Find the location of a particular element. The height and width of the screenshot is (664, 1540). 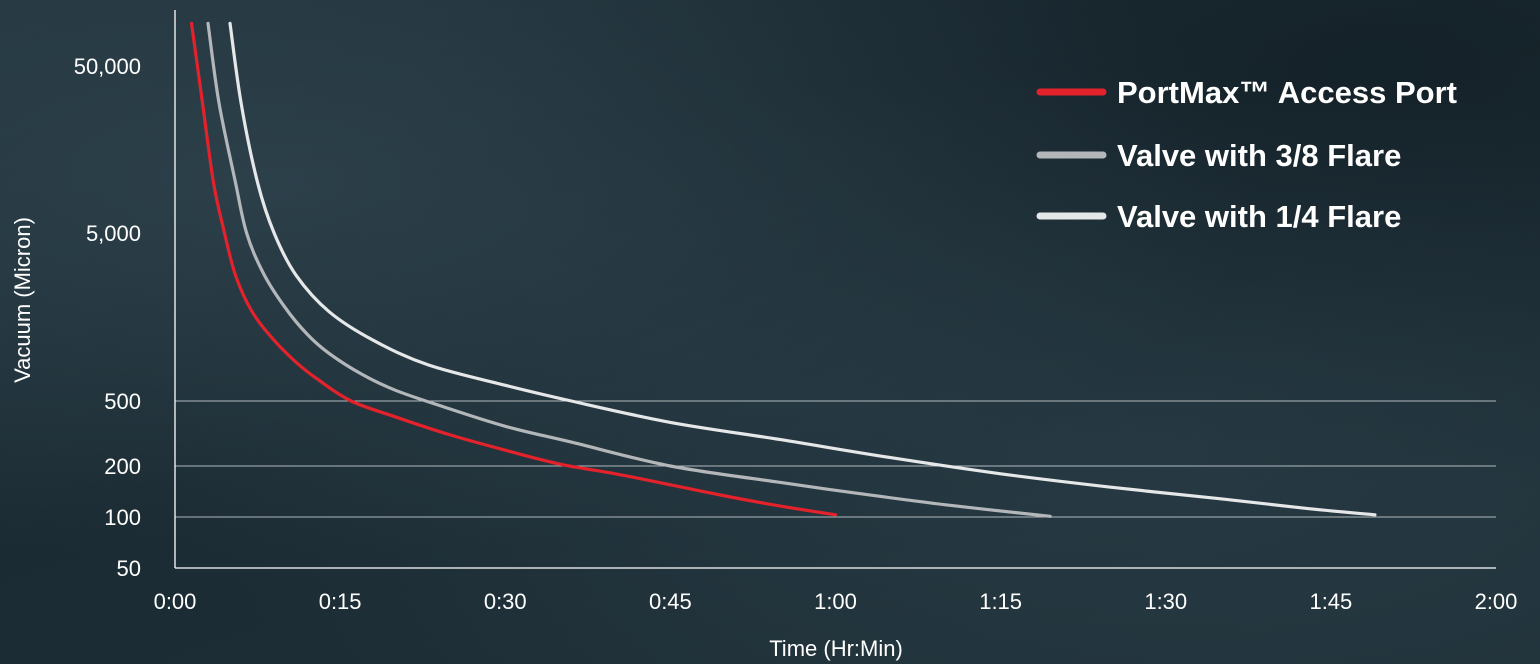

x-axis-title: Time (Hr:Min) is located at coordinates (836, 648).